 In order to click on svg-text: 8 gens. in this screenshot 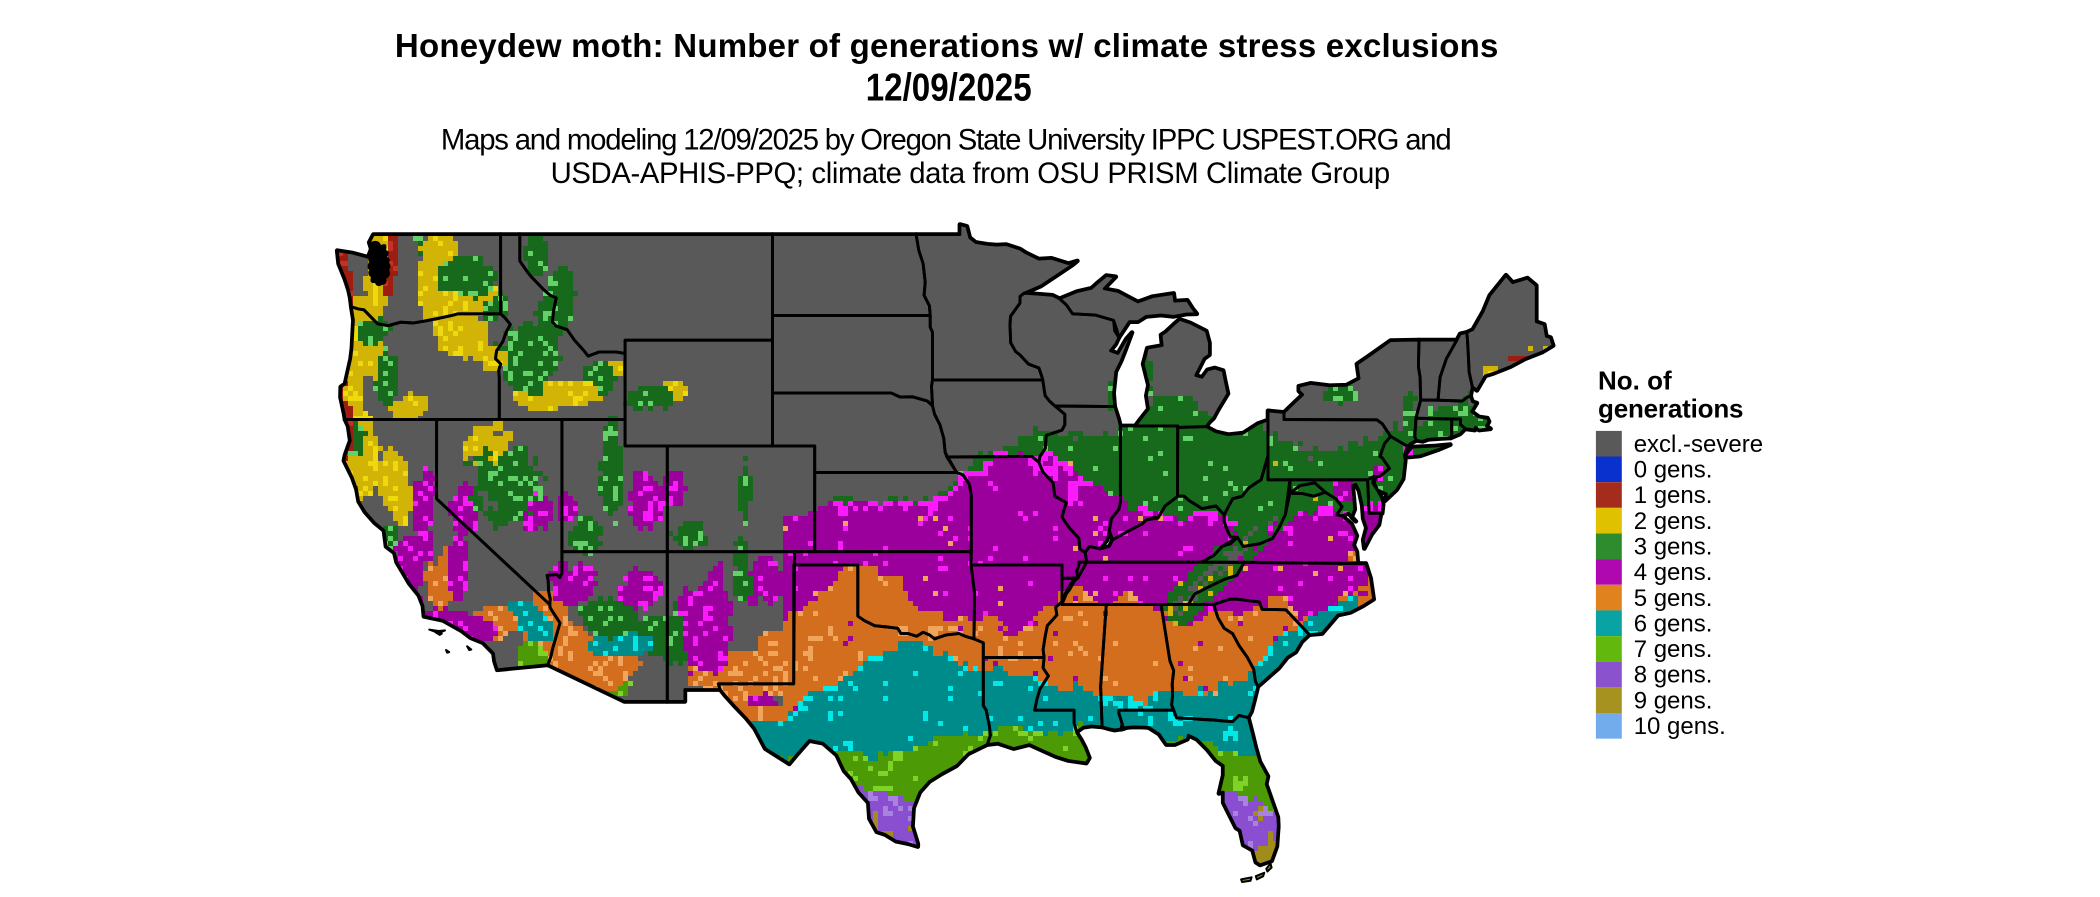, I will do `click(1673, 675)`.